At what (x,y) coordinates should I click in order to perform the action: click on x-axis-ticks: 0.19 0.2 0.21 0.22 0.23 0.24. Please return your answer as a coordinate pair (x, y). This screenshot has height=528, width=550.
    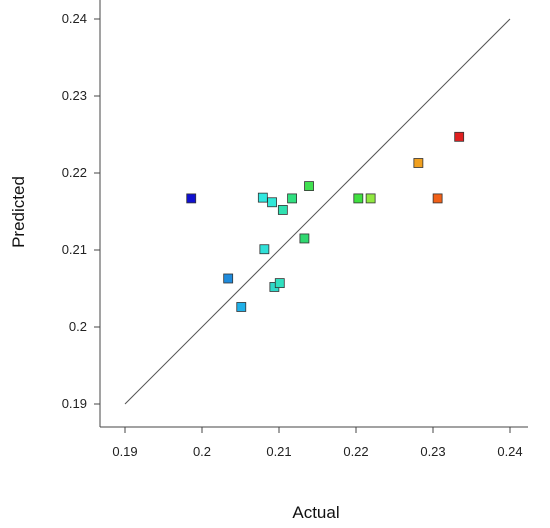
    Looking at the image, I should click on (317, 443).